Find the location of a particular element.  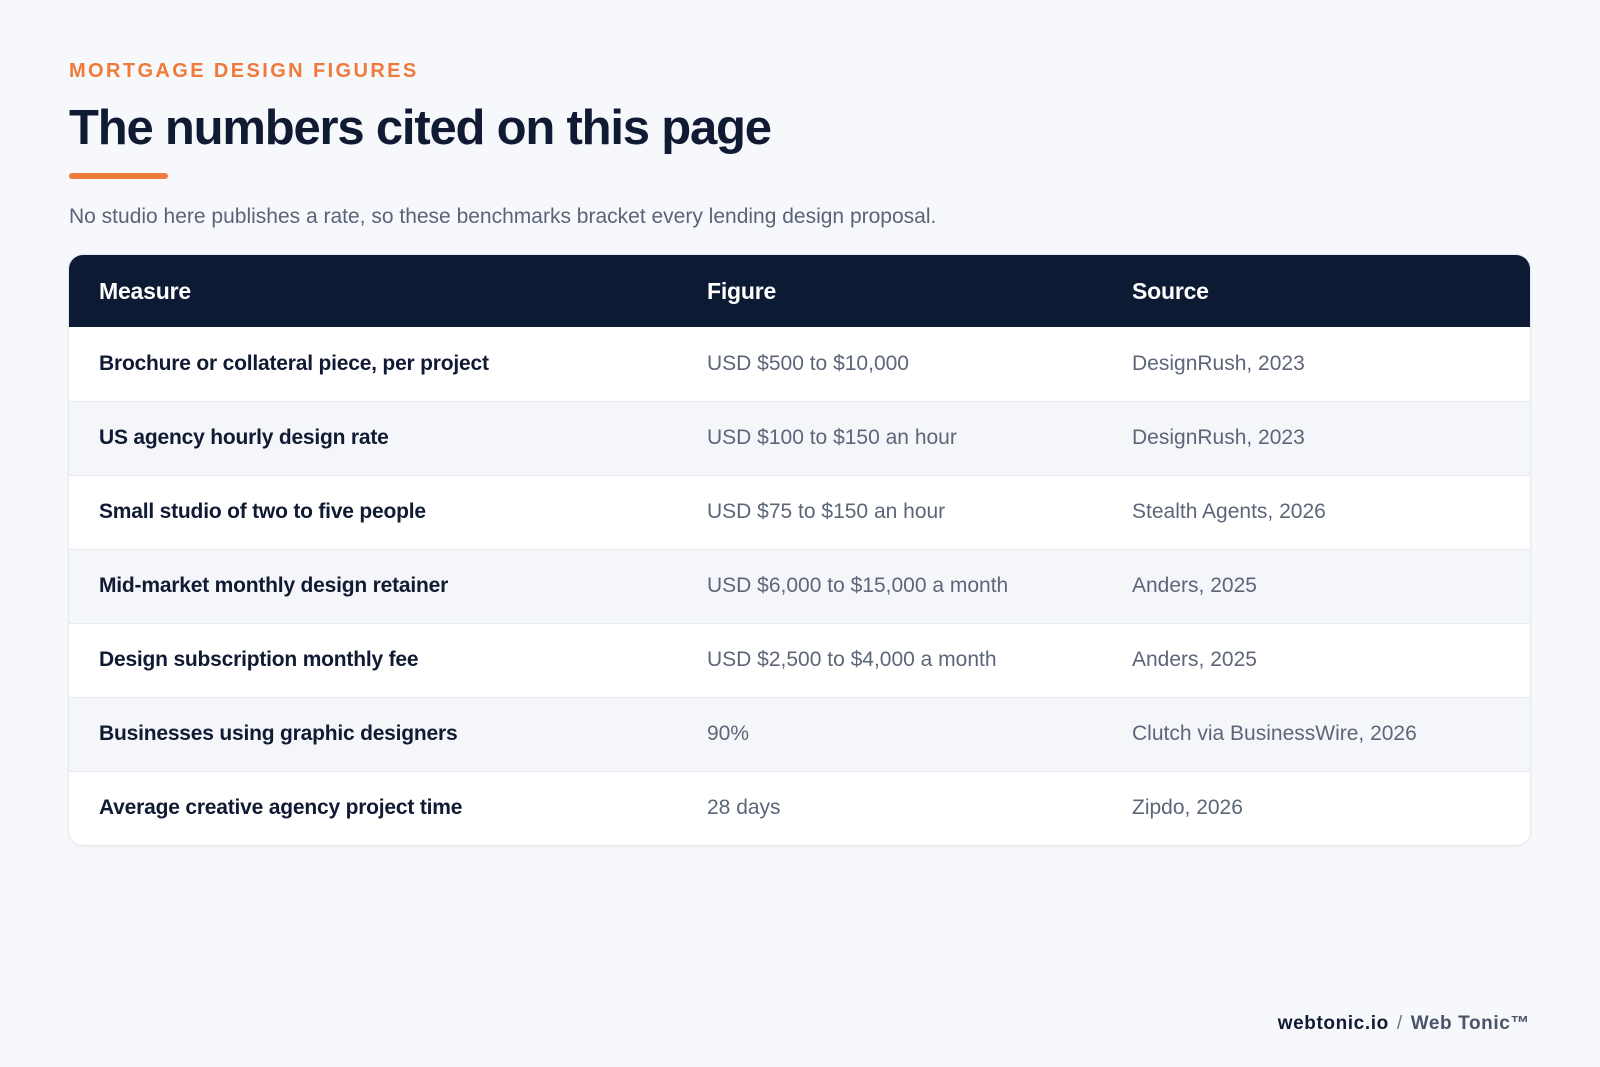

source-cell: Stealth Agents, 2026 is located at coordinates (1229, 511).